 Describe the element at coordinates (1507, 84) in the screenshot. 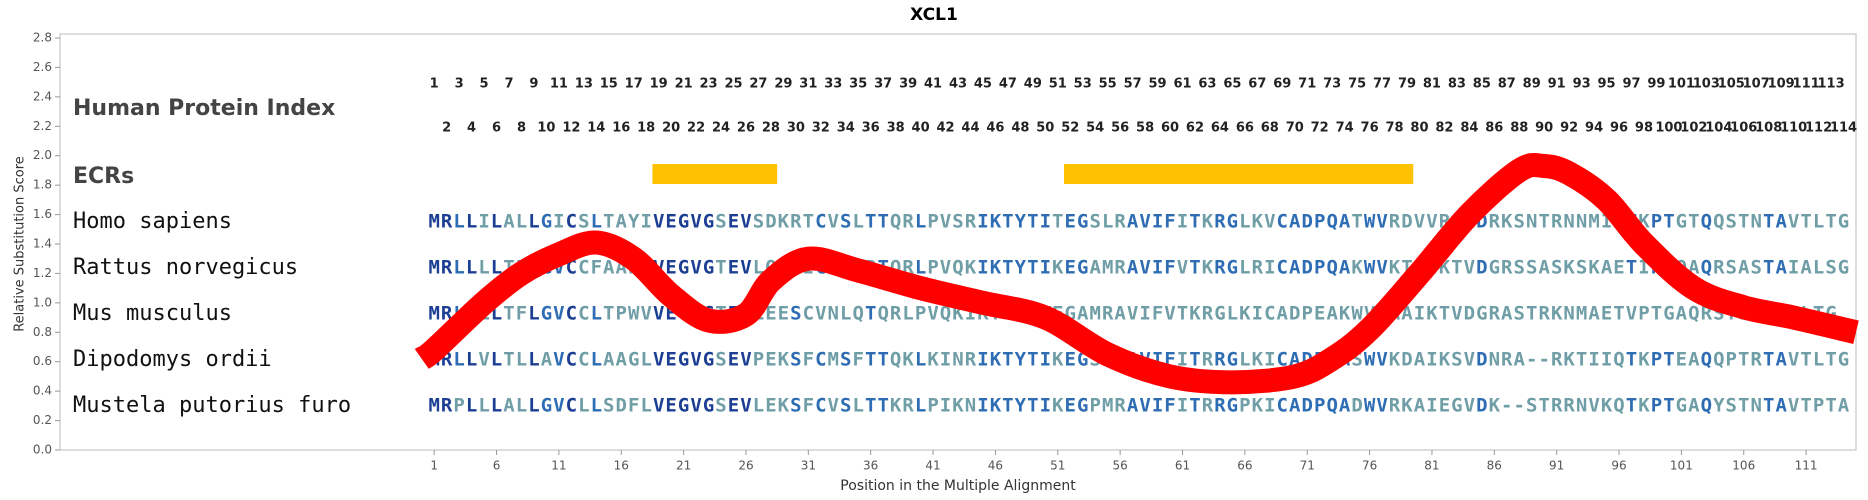

I see `index-number: 87` at that location.